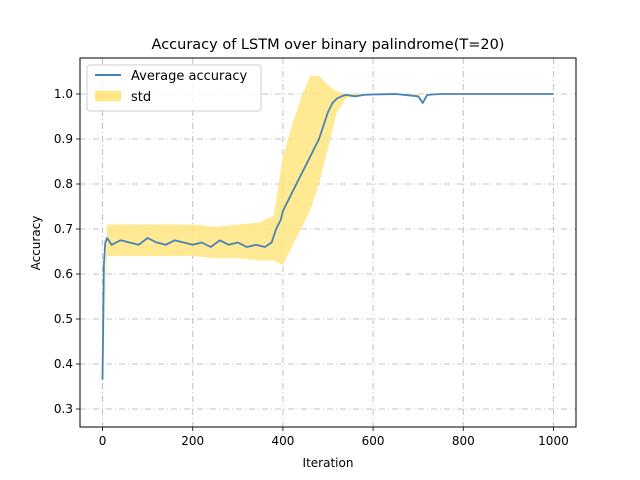  I want to click on x-tick-label: 600, so click(373, 441).